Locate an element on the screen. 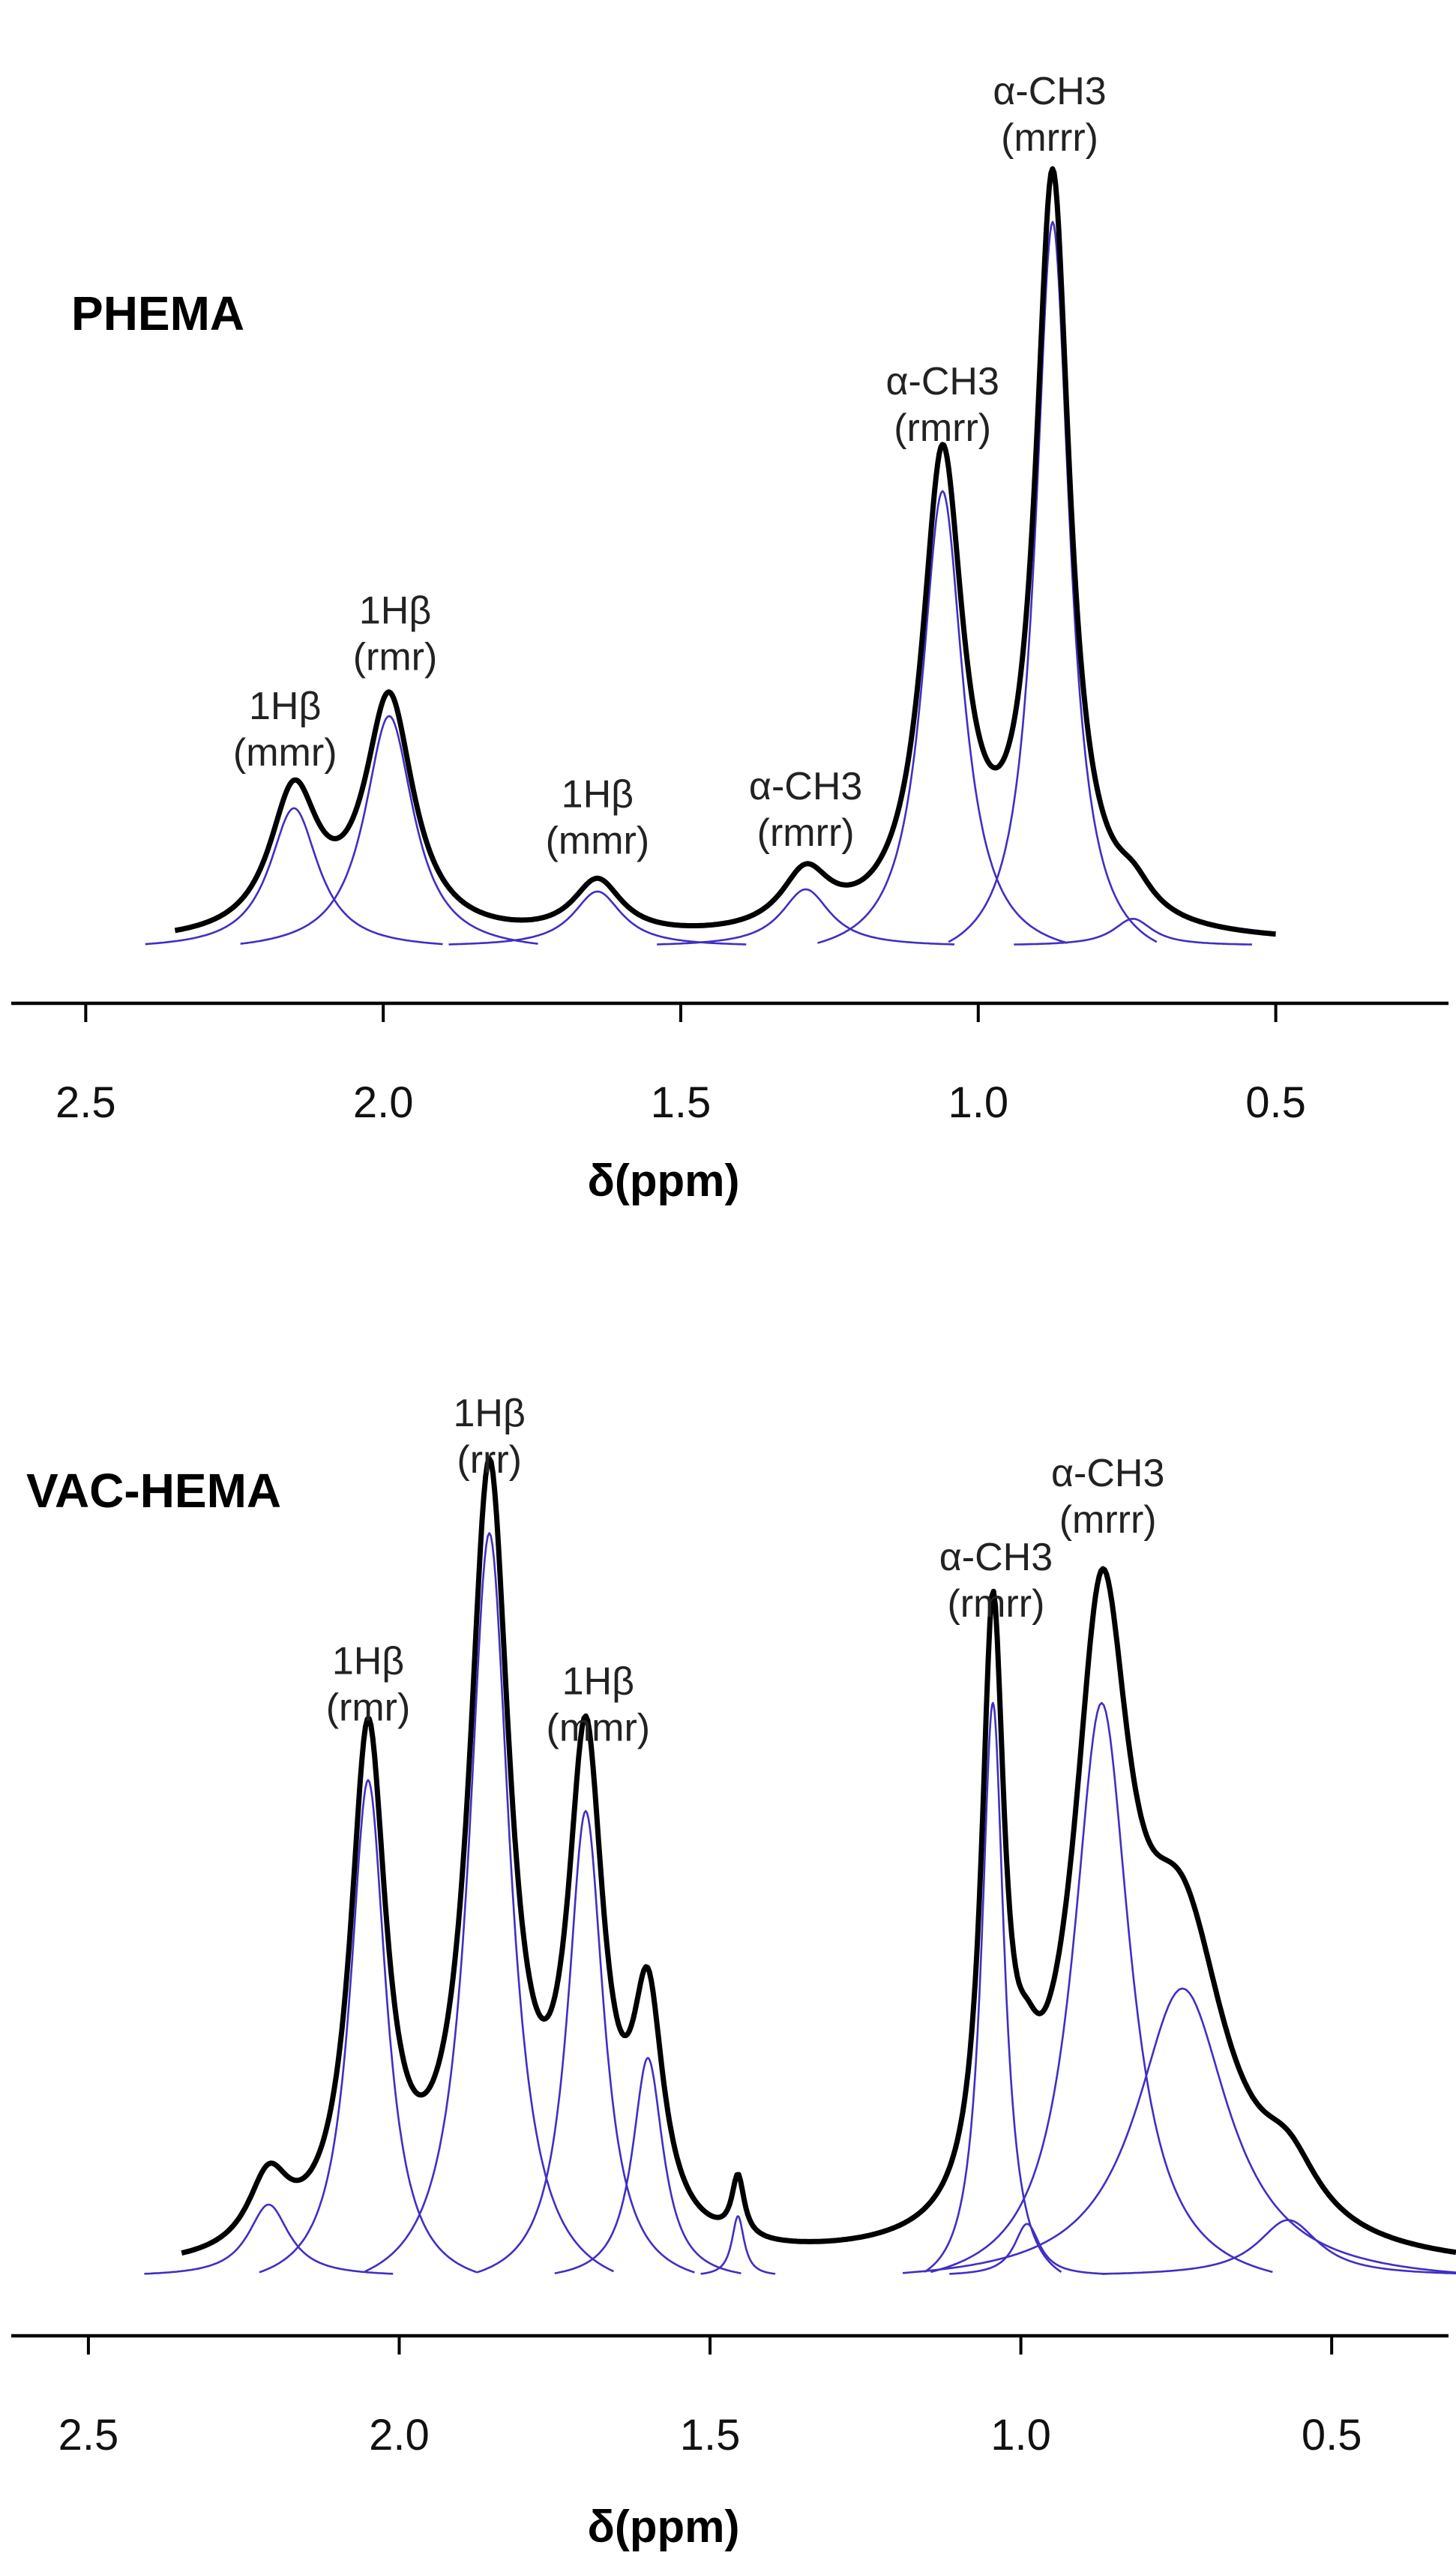 The height and width of the screenshot is (2566, 1456). panel-title: VAC-HEMA is located at coordinates (153, 1491).